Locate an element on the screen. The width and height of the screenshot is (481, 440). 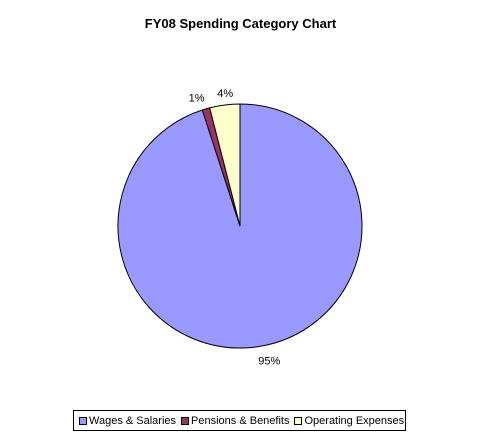
legend-label-wages-salaries: Wages & Salaries is located at coordinates (133, 420).